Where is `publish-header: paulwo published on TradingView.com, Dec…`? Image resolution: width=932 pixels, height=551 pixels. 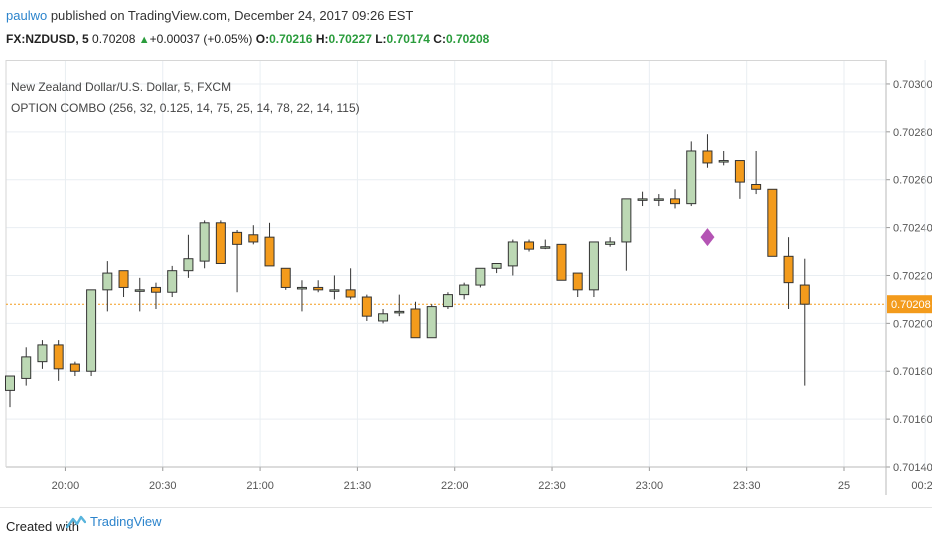
publish-header: paulwo published on TradingView.com, Dec… is located at coordinates (466, 25).